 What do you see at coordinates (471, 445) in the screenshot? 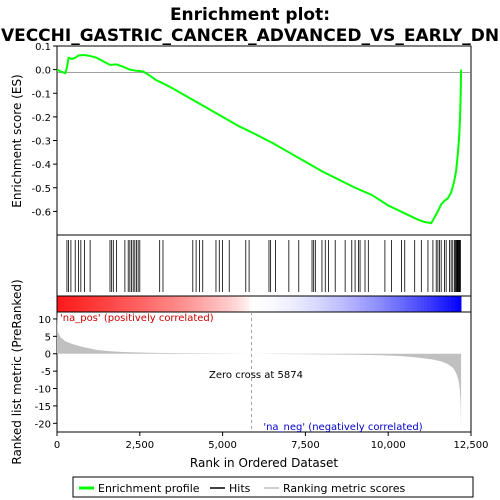
I see `x-tick-label: 12,500` at bounding box center [471, 445].